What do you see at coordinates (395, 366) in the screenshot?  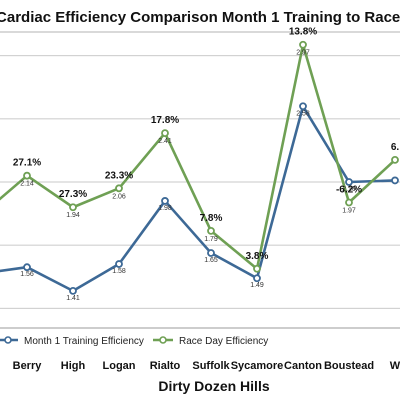 I see `x-tick-label: W` at bounding box center [395, 366].